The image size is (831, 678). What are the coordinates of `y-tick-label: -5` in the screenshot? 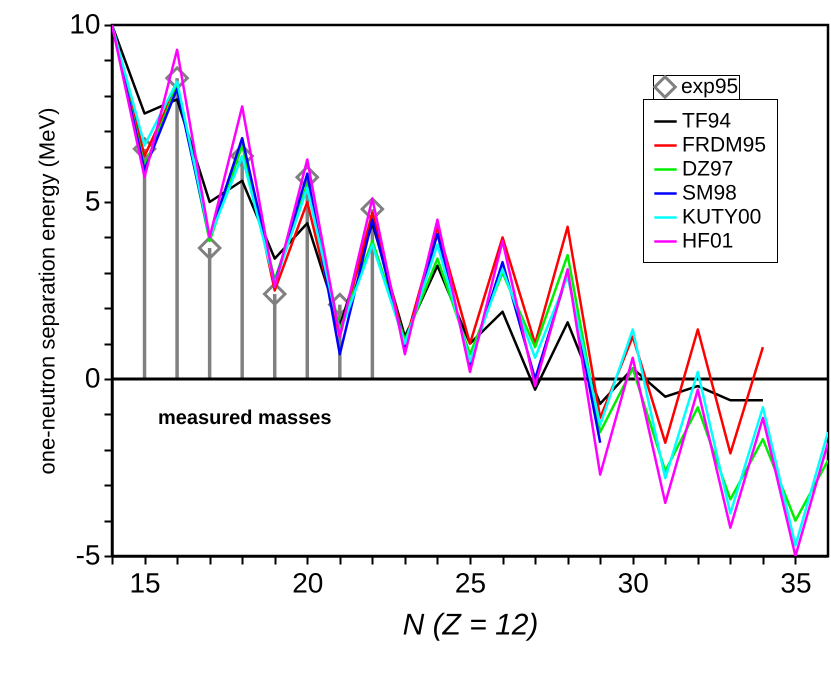 It's located at (88, 555).